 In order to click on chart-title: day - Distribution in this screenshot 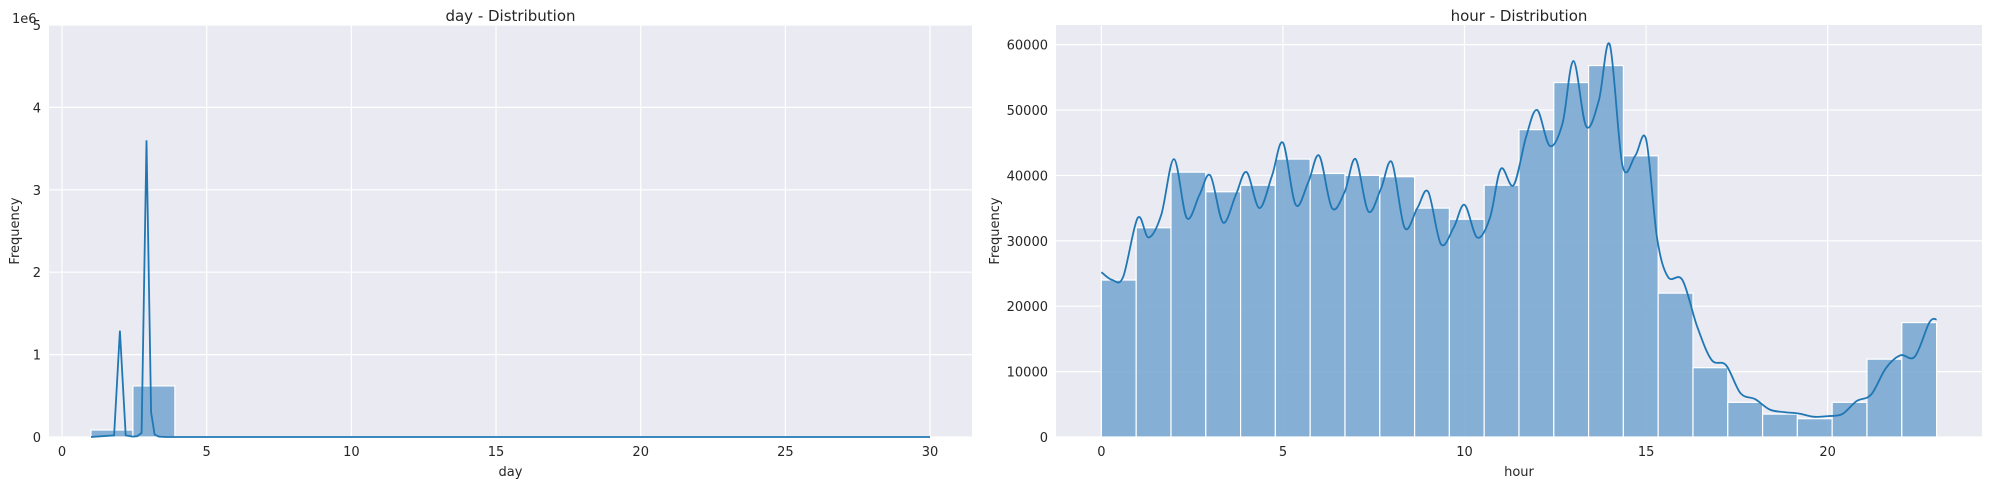, I will do `click(510, 16)`.